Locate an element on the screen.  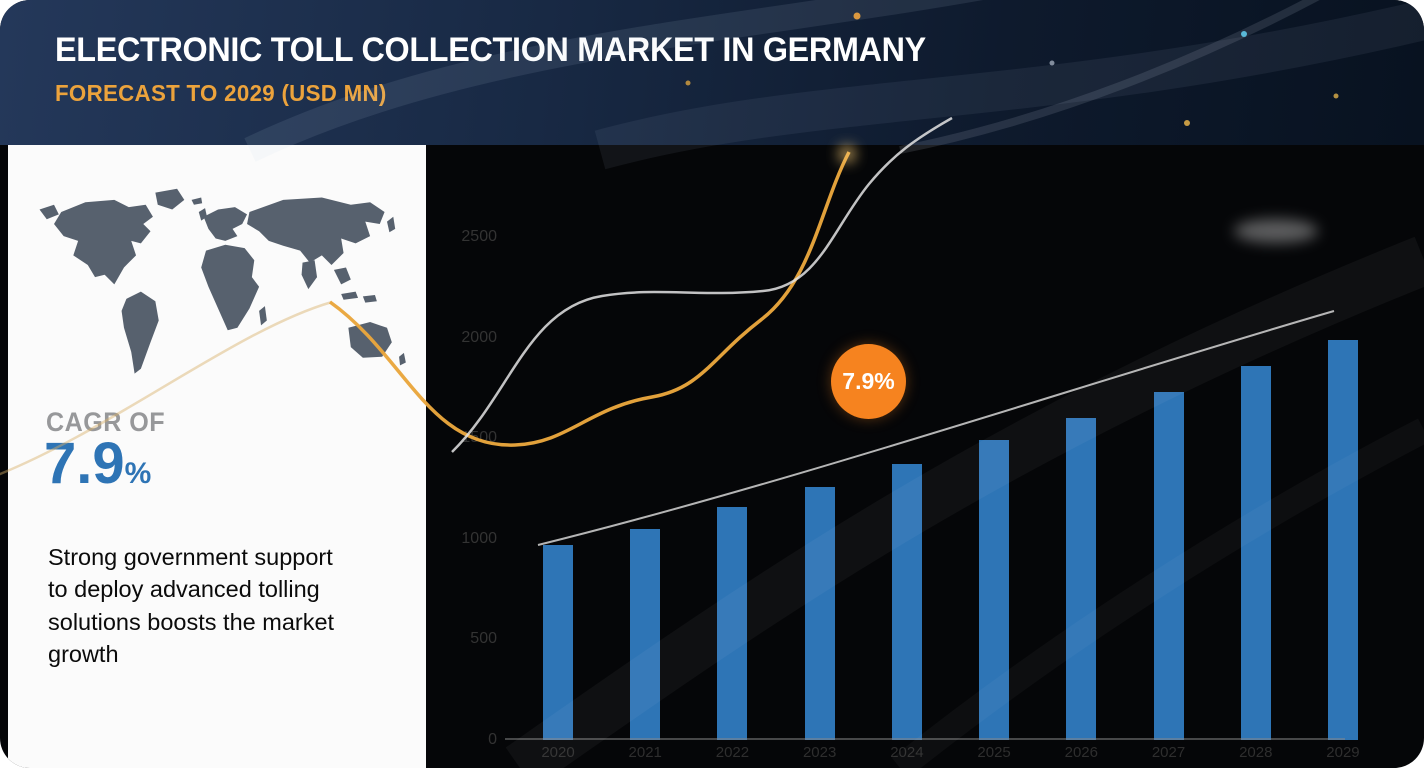
x-axis-label: 2023 is located at coordinates (819, 752).